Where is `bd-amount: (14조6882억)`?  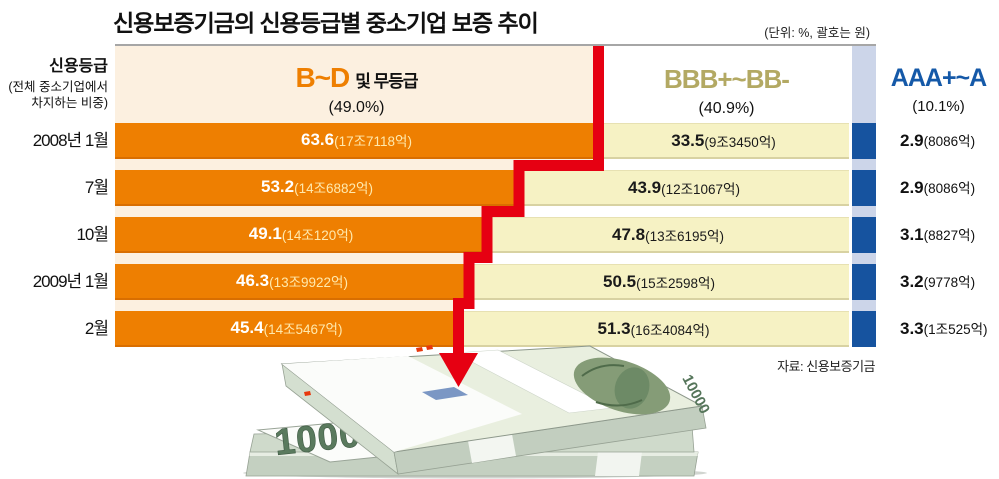 bd-amount: (14조6882억) is located at coordinates (333, 188).